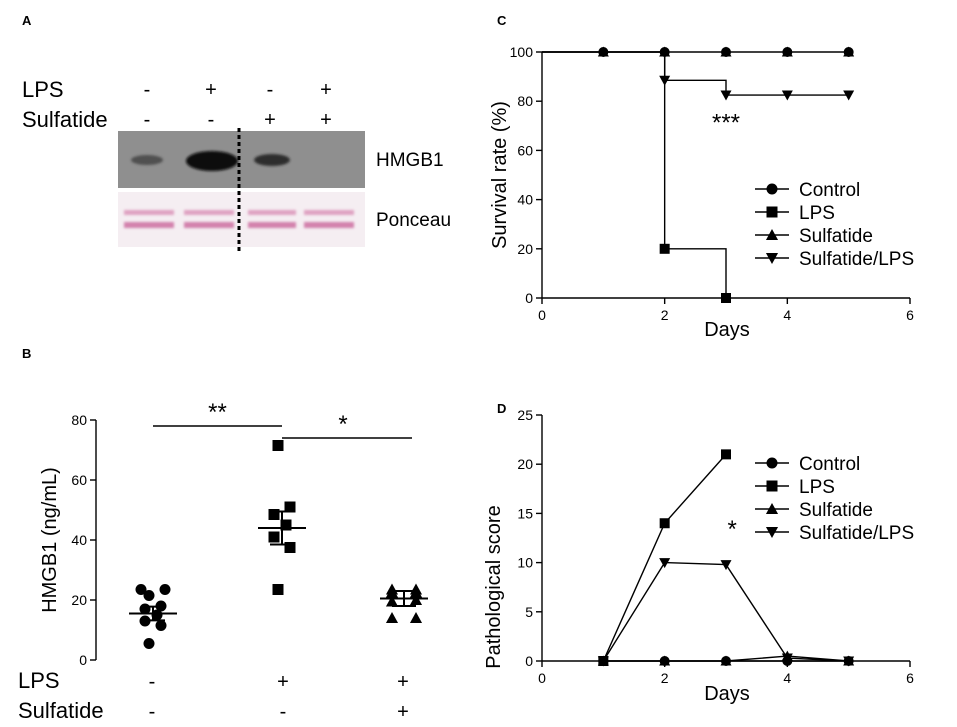 This screenshot has width=957, height=727. I want to click on d-legend-marker-sulfatide, so click(772, 508).